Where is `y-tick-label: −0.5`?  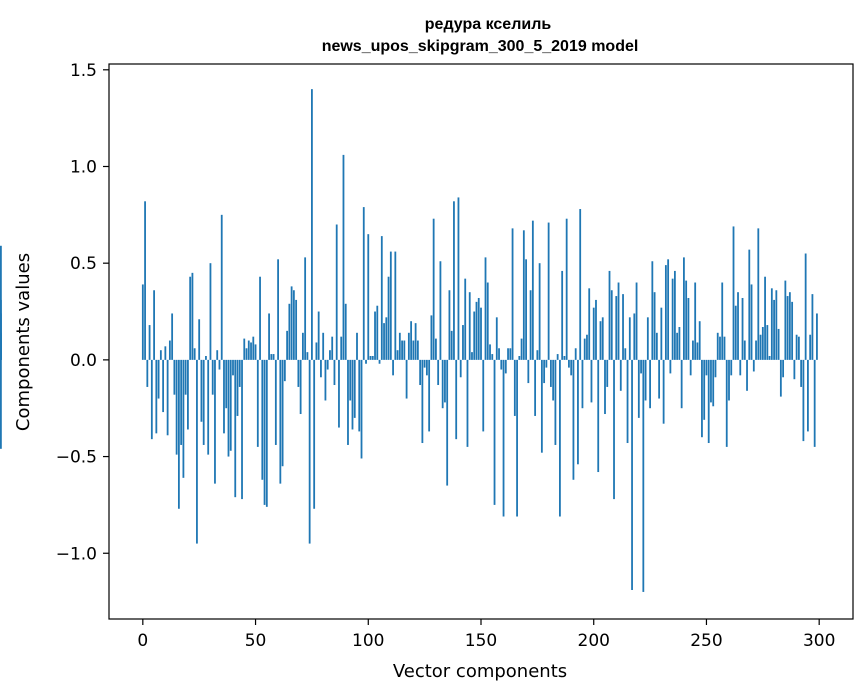 y-tick-label: −0.5 is located at coordinates (76, 458).